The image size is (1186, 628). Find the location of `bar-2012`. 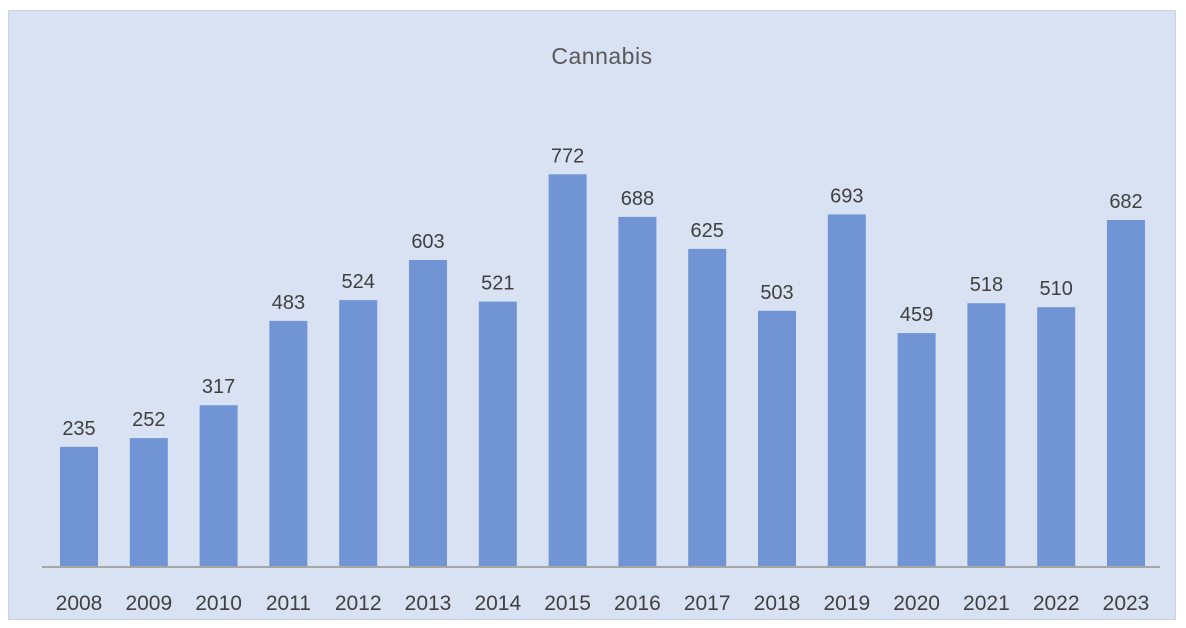

bar-2012 is located at coordinates (358, 433).